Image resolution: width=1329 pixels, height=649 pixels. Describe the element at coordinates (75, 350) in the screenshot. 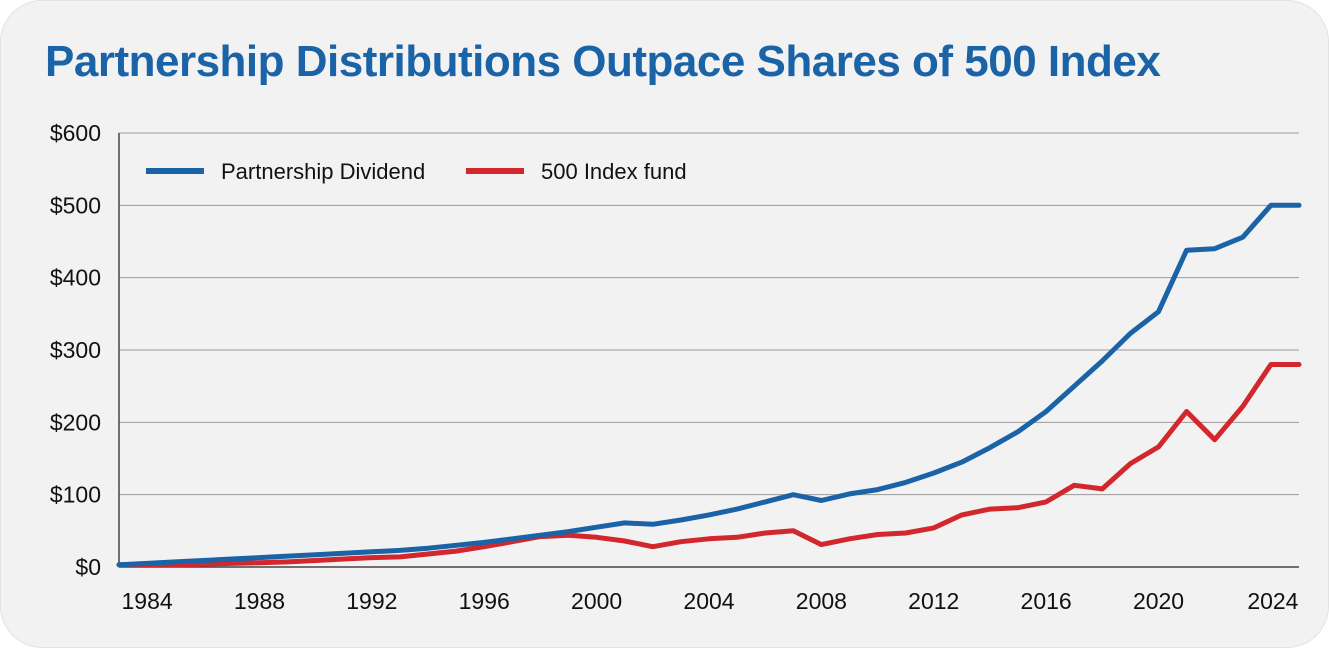

I see `y-tick-label: $300` at that location.